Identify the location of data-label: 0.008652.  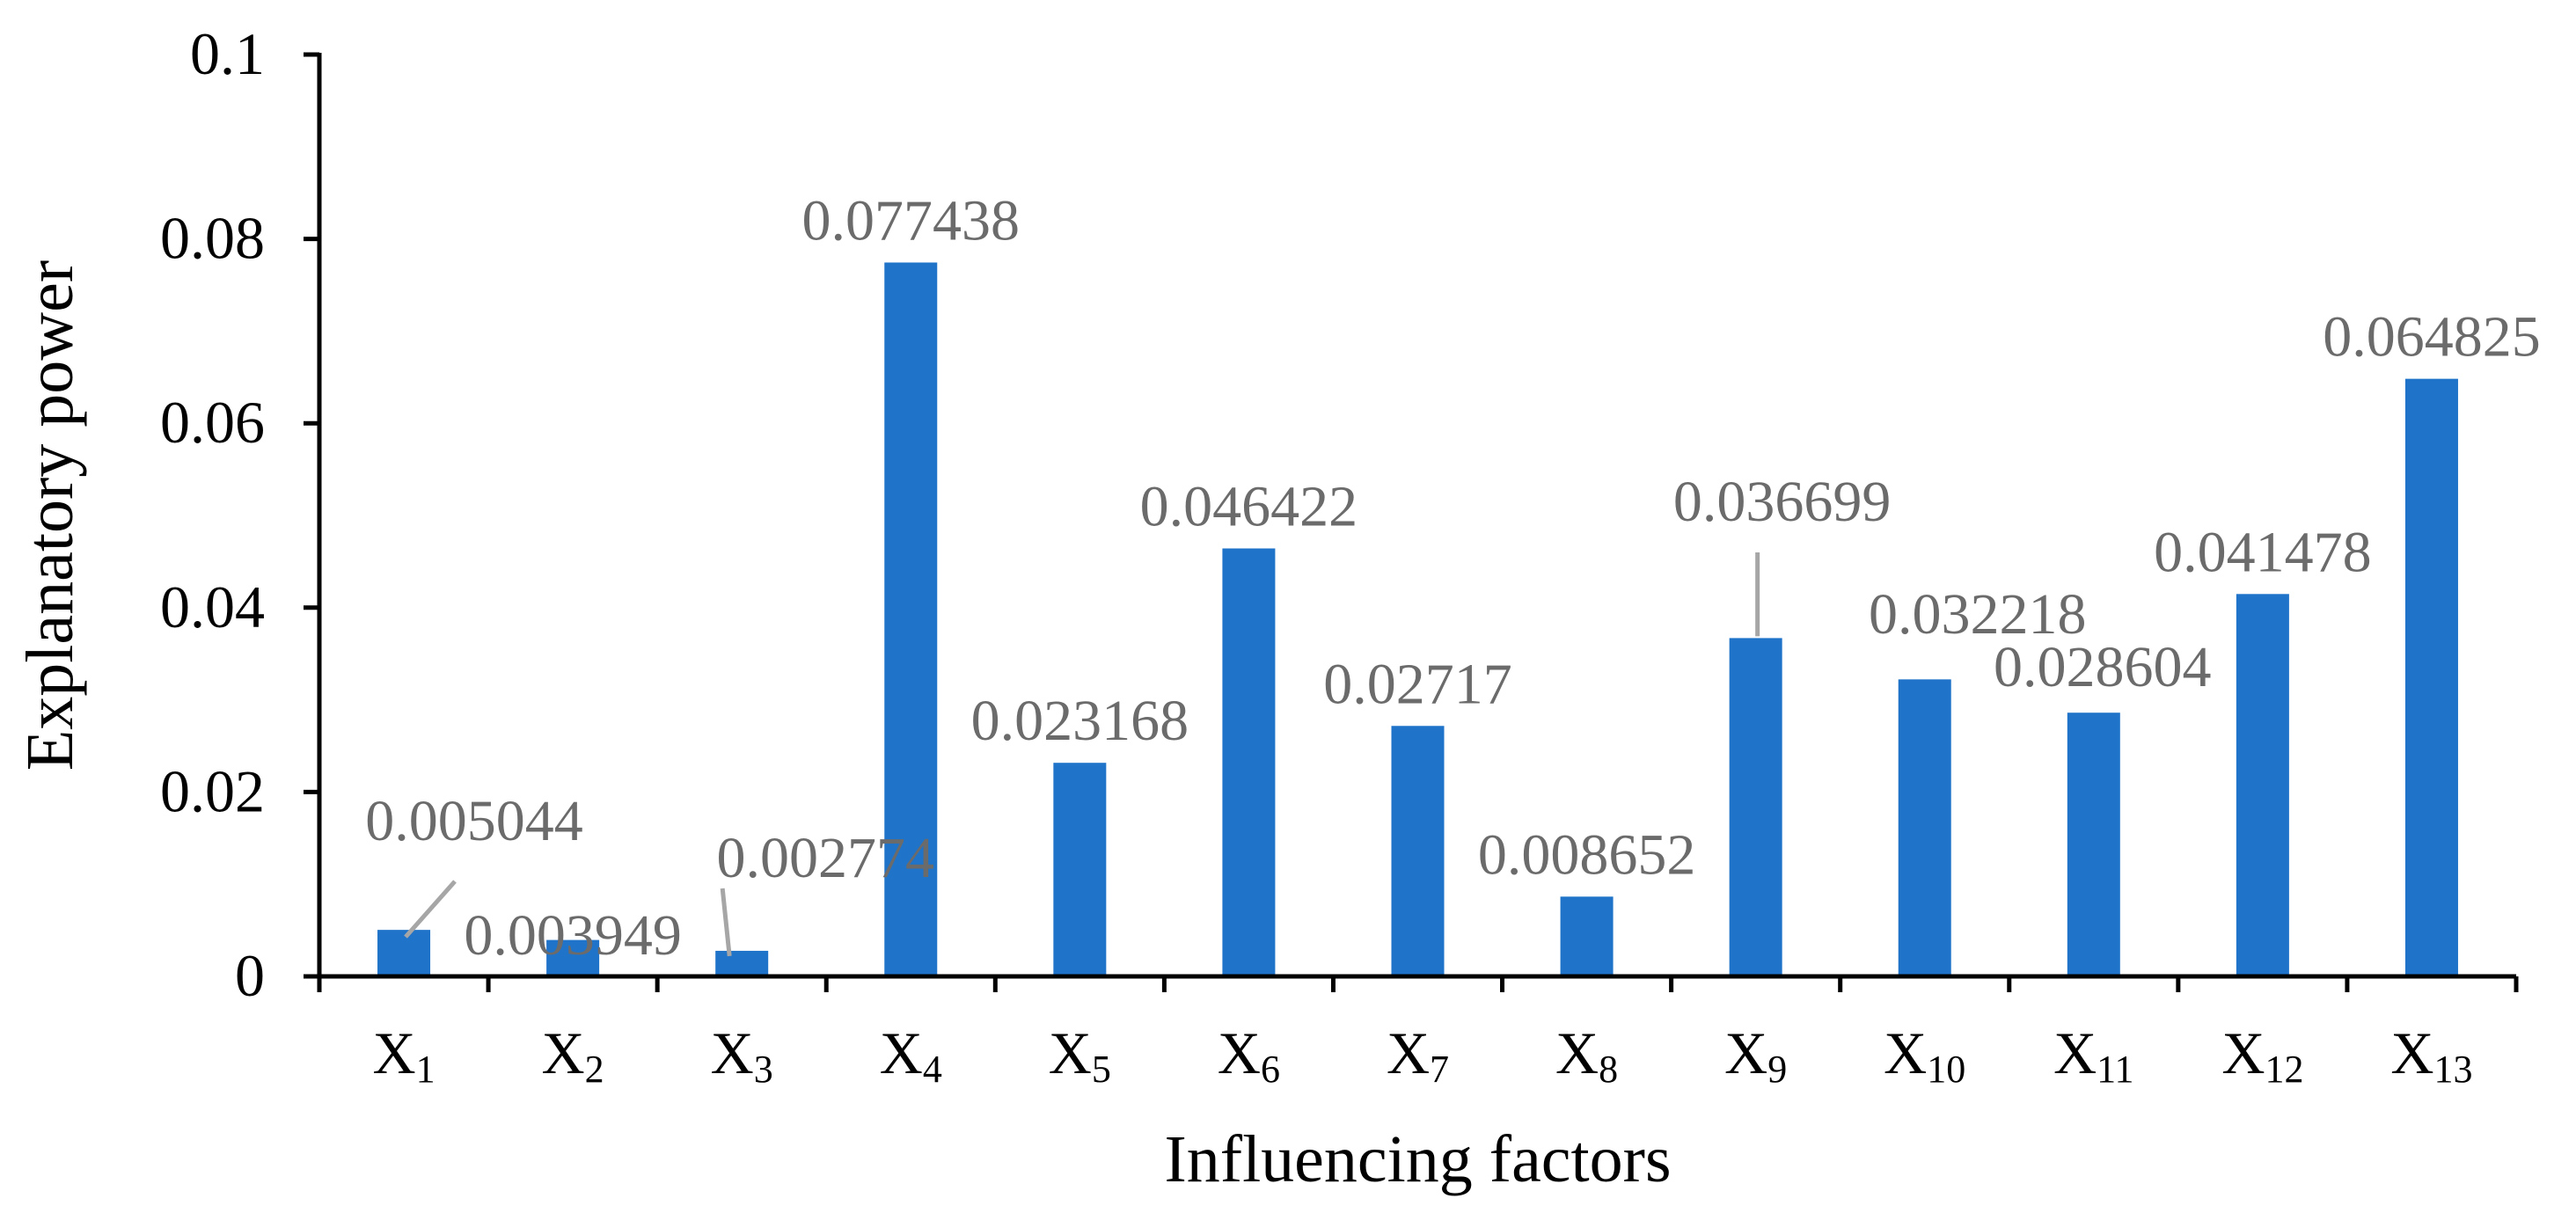
(1587, 854).